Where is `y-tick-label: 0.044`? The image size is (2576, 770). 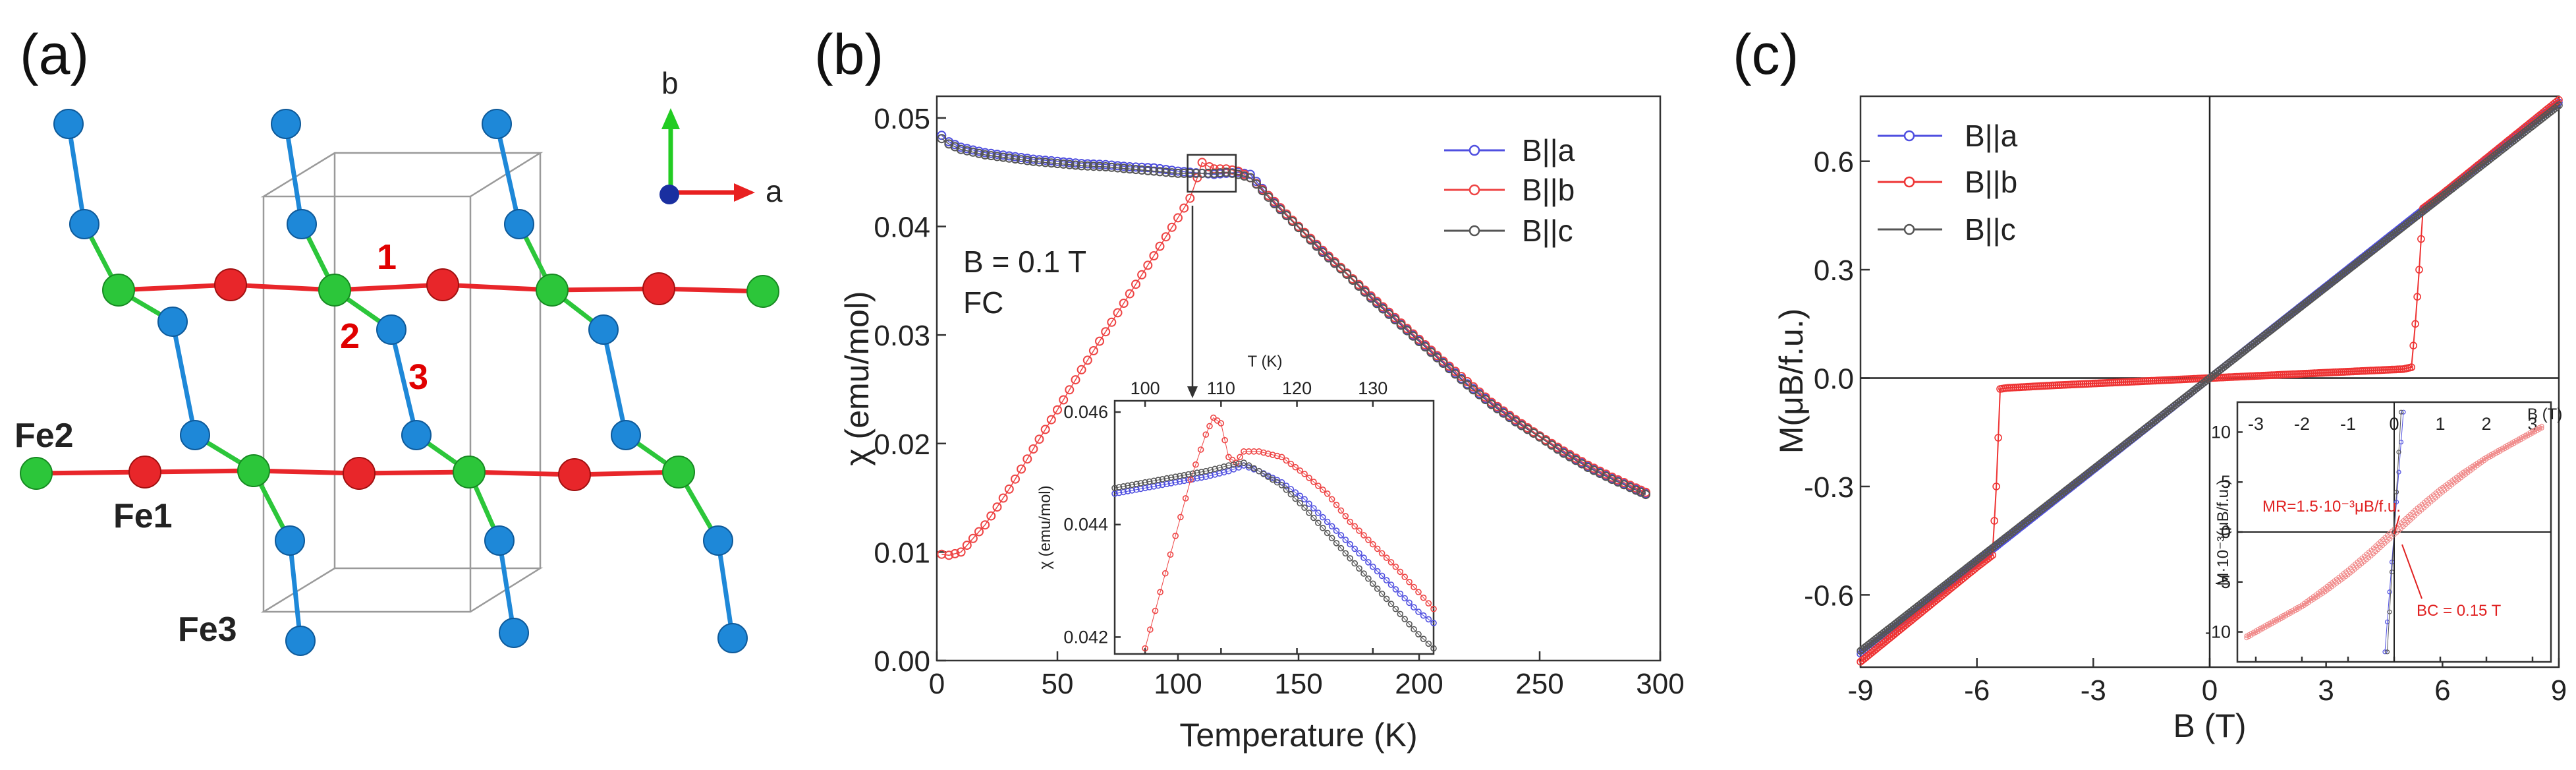 y-tick-label: 0.044 is located at coordinates (1085, 525).